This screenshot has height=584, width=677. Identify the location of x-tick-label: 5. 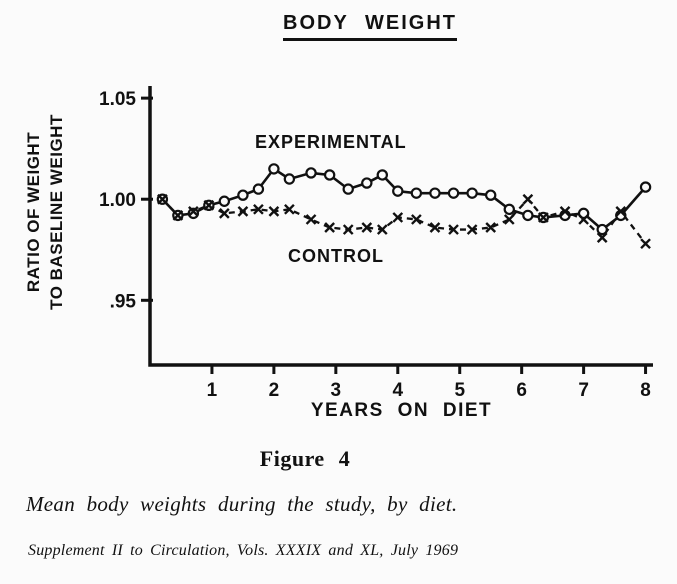
(459, 390).